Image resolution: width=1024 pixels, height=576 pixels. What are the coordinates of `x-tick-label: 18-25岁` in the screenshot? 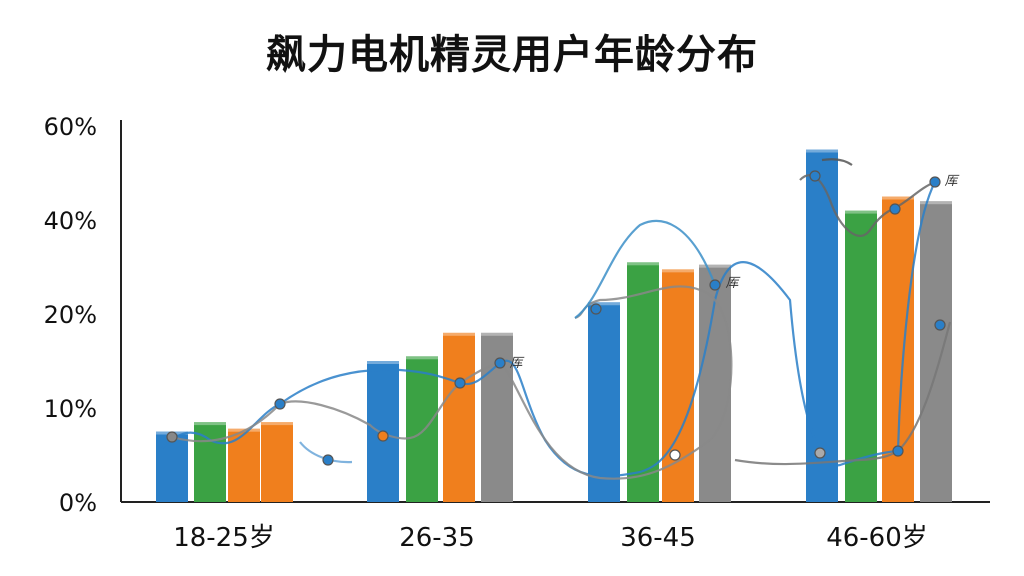 It's located at (224, 538).